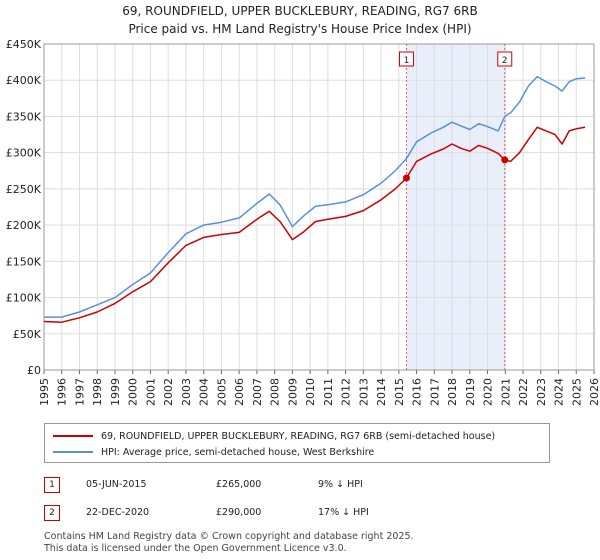  Describe the element at coordinates (343, 512) in the screenshot. I see `transaction-delta: 17% ↓ HPI` at that location.